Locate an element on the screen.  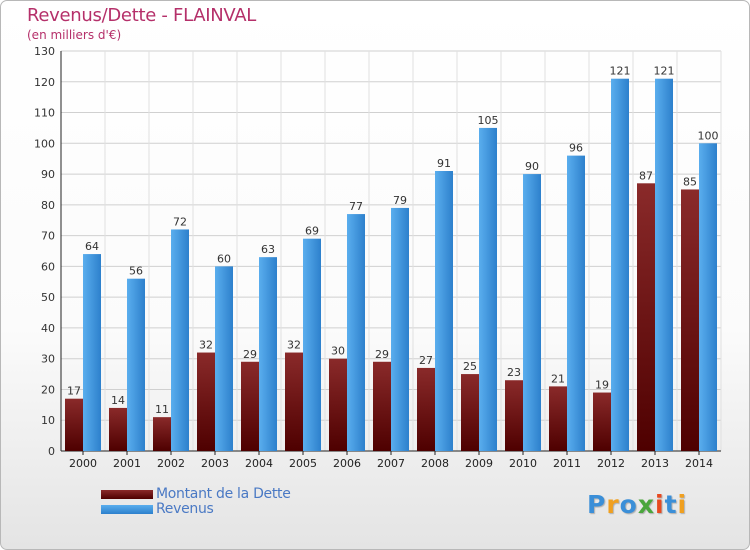
x-tick-label: 2014 is located at coordinates (699, 463).